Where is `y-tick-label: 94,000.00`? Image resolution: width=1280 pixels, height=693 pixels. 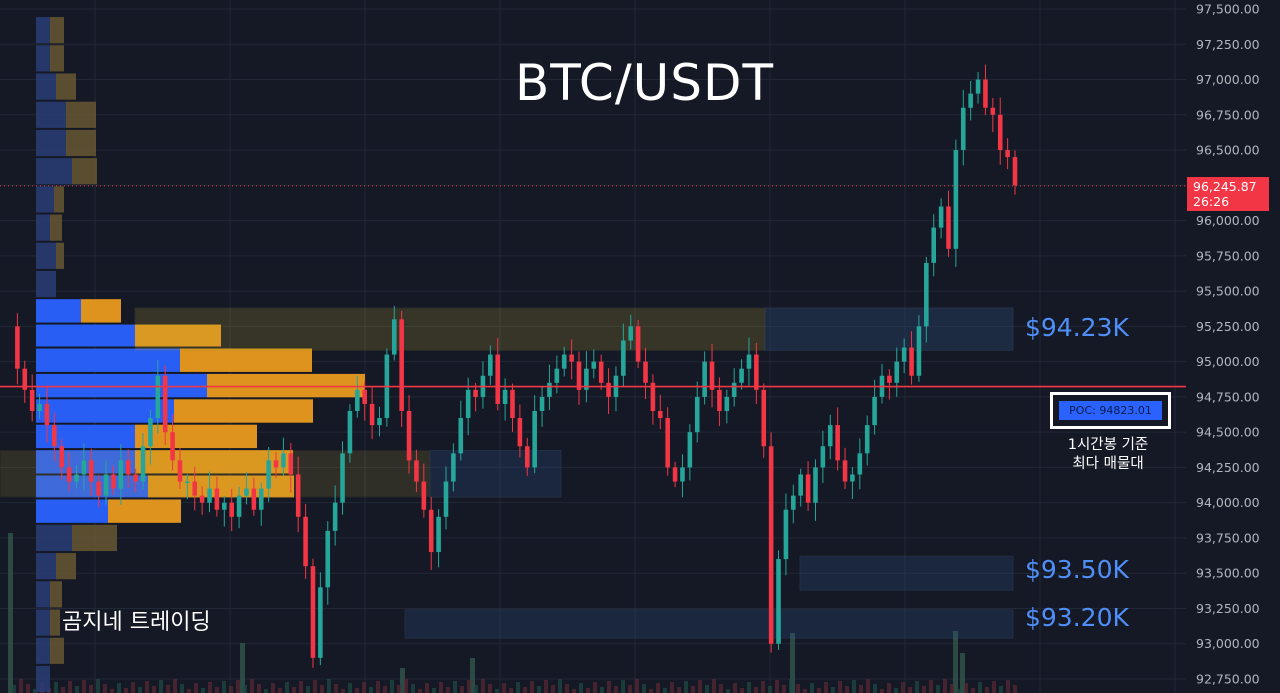
y-tick-label: 94,000.00 is located at coordinates (1228, 502).